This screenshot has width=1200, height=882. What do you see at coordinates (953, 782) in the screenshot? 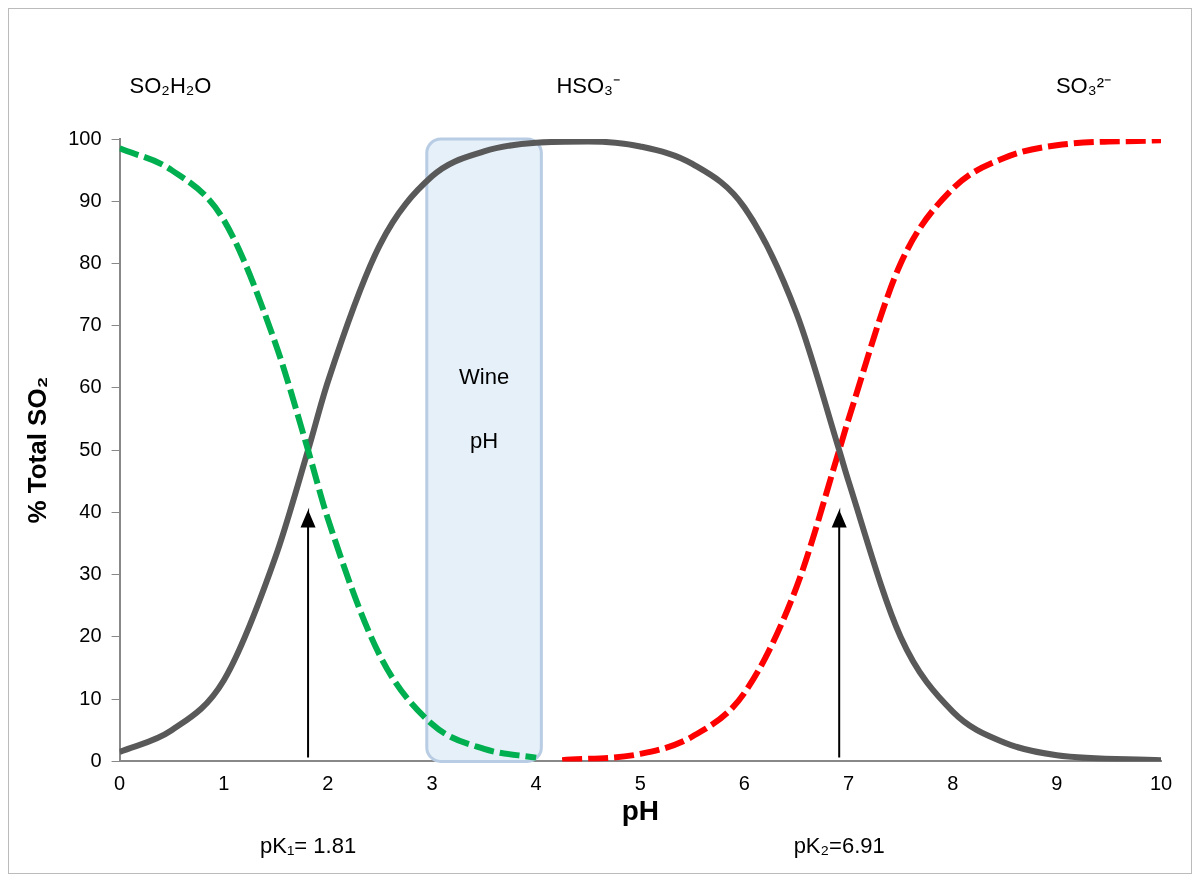
I see `x-tick-label: 8` at bounding box center [953, 782].